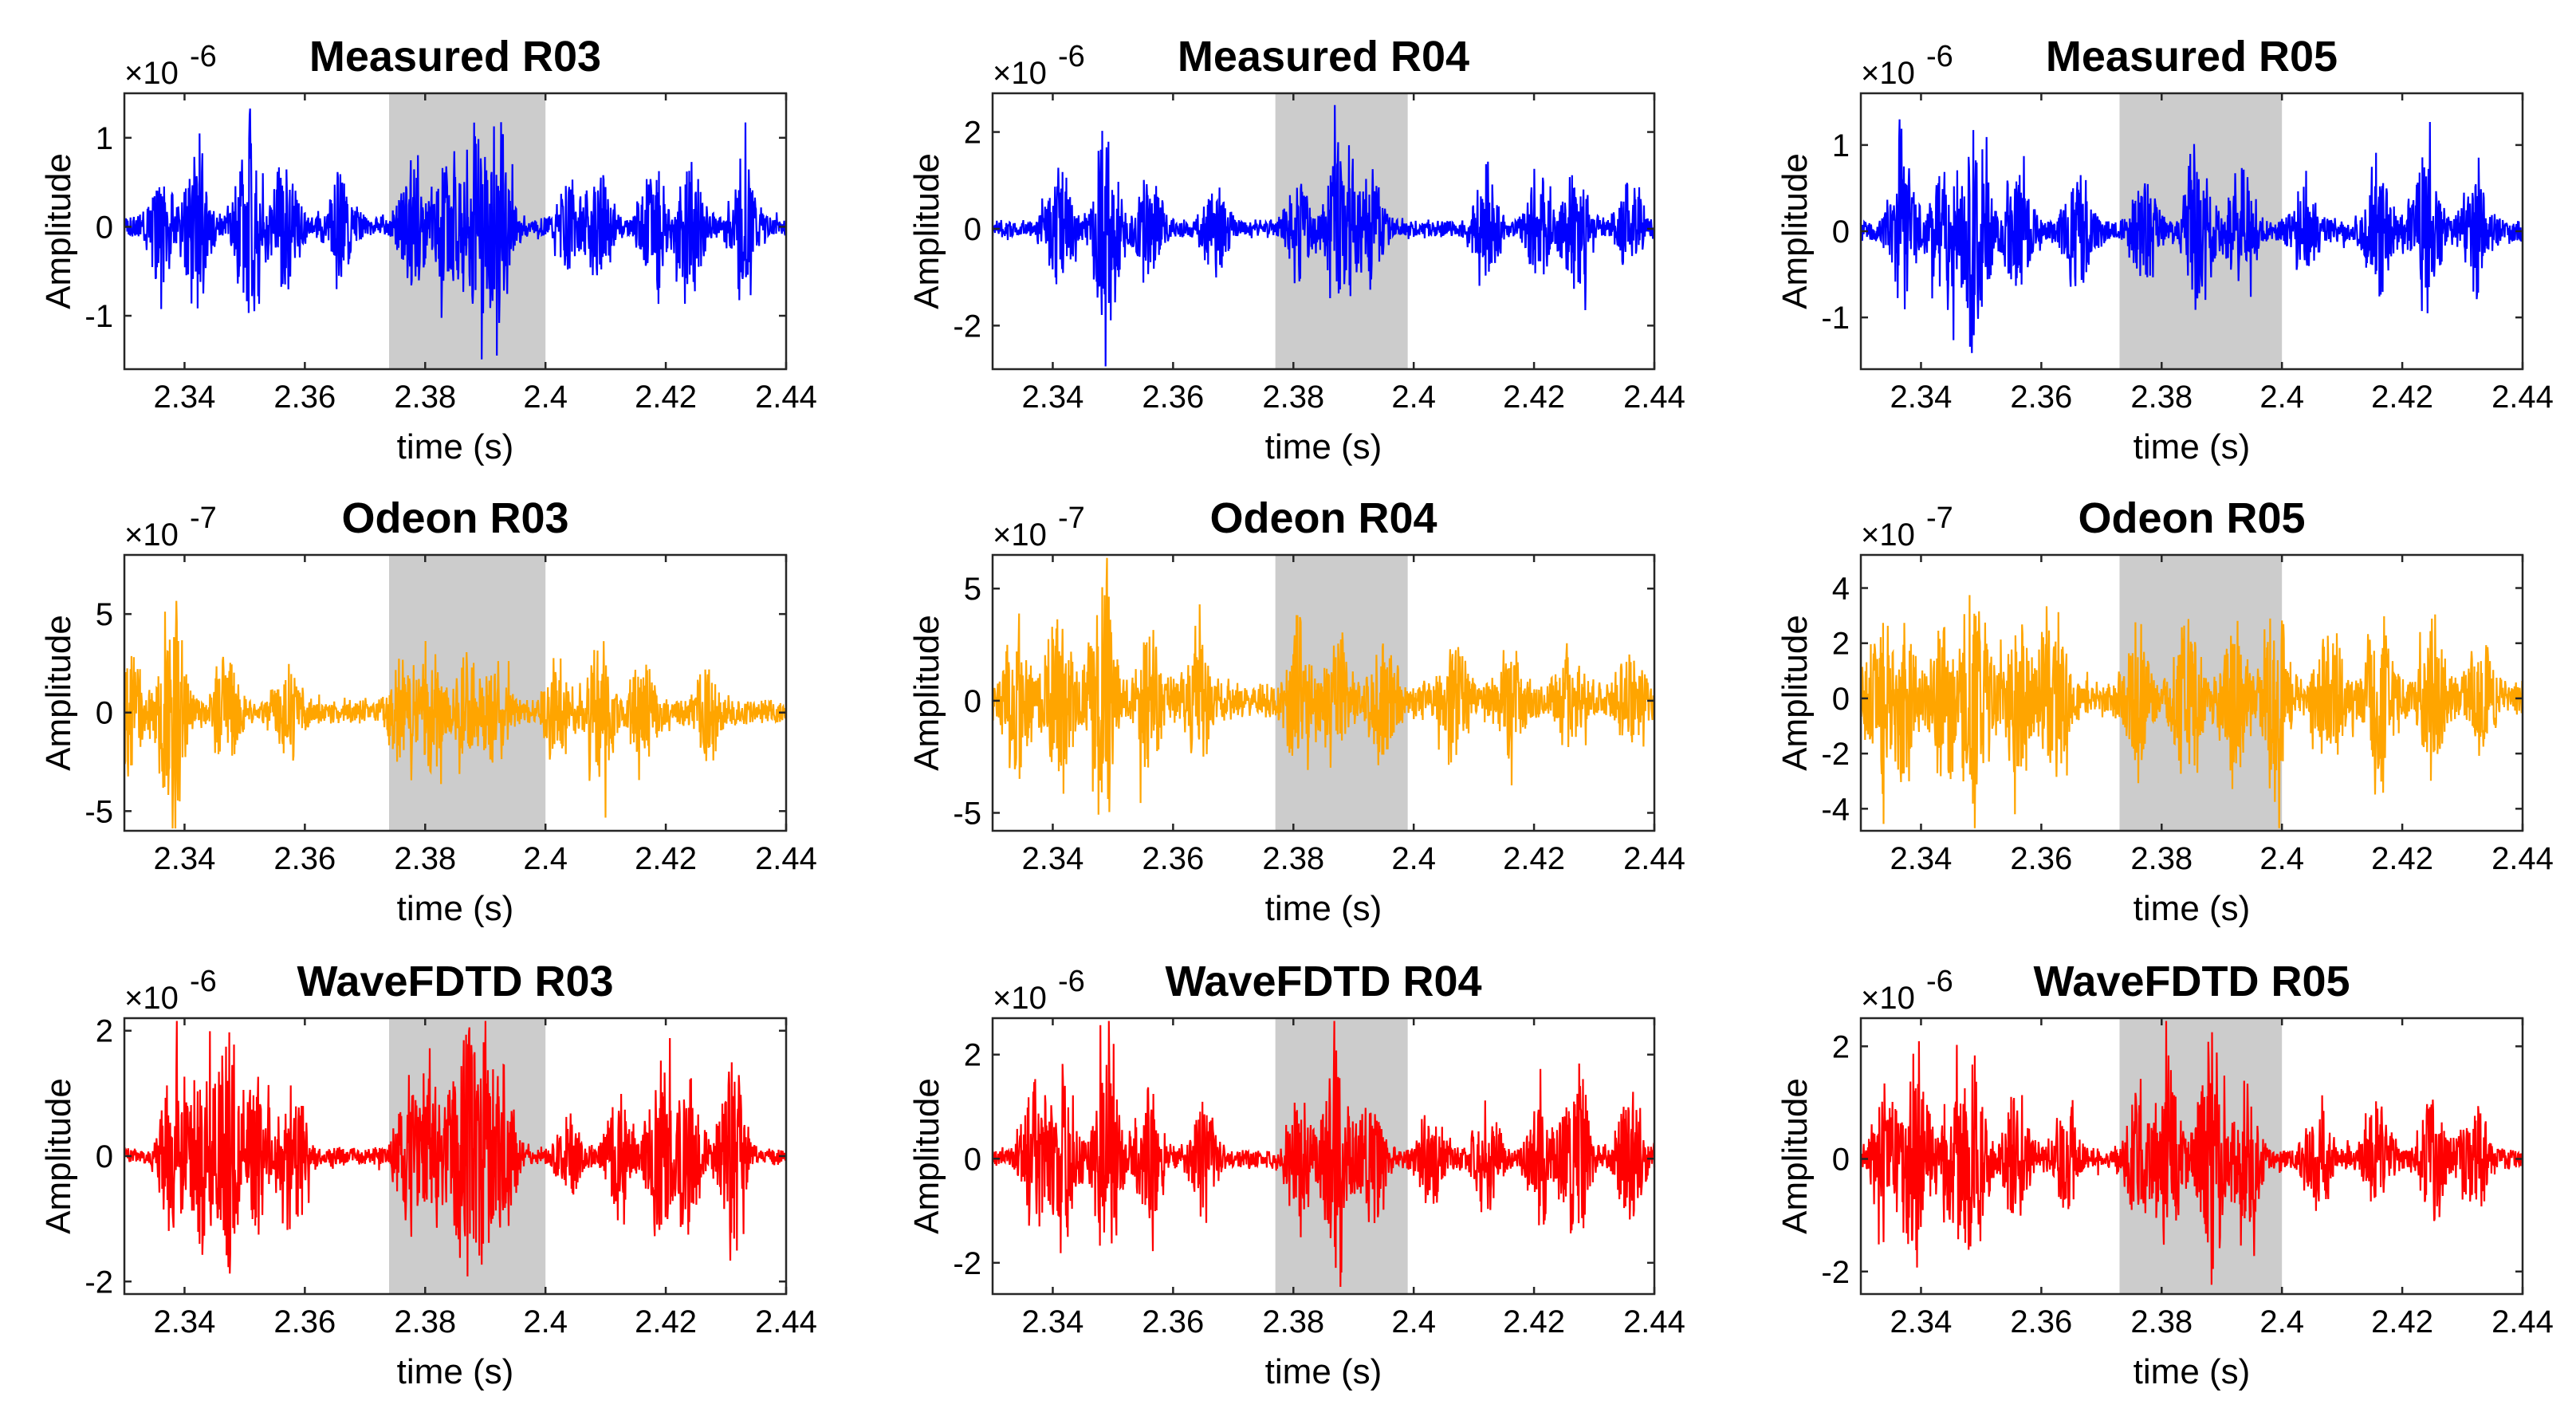 The width and height of the screenshot is (2576, 1424). I want to click on subplot-title: Measured R04, so click(1324, 57).